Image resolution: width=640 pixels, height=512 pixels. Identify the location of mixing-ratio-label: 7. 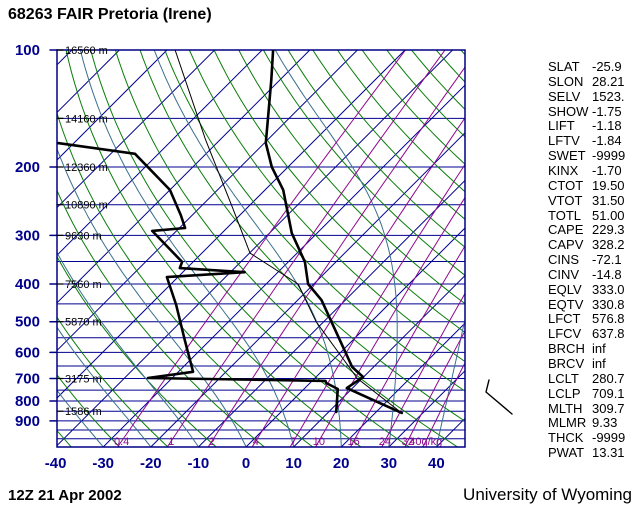
(294, 442).